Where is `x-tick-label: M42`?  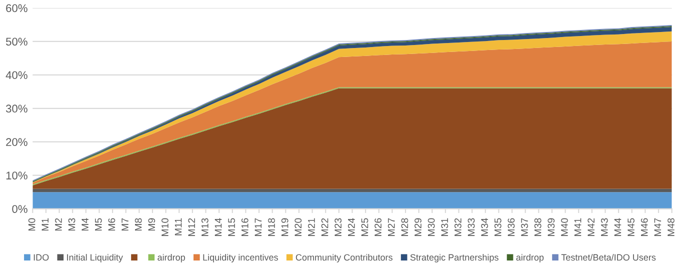
x-tick-label: M42 is located at coordinates (591, 227).